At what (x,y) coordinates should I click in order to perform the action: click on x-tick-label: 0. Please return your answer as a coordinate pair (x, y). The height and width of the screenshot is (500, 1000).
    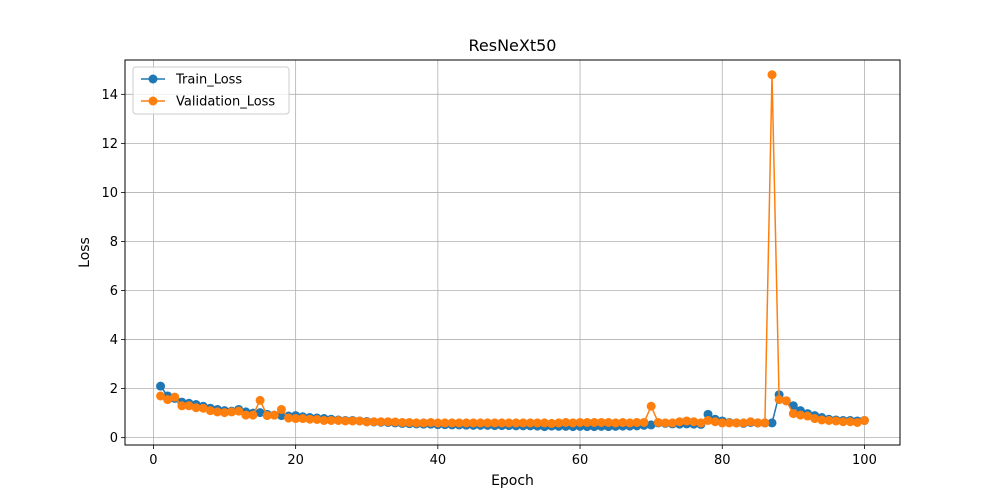
    Looking at the image, I should click on (153, 460).